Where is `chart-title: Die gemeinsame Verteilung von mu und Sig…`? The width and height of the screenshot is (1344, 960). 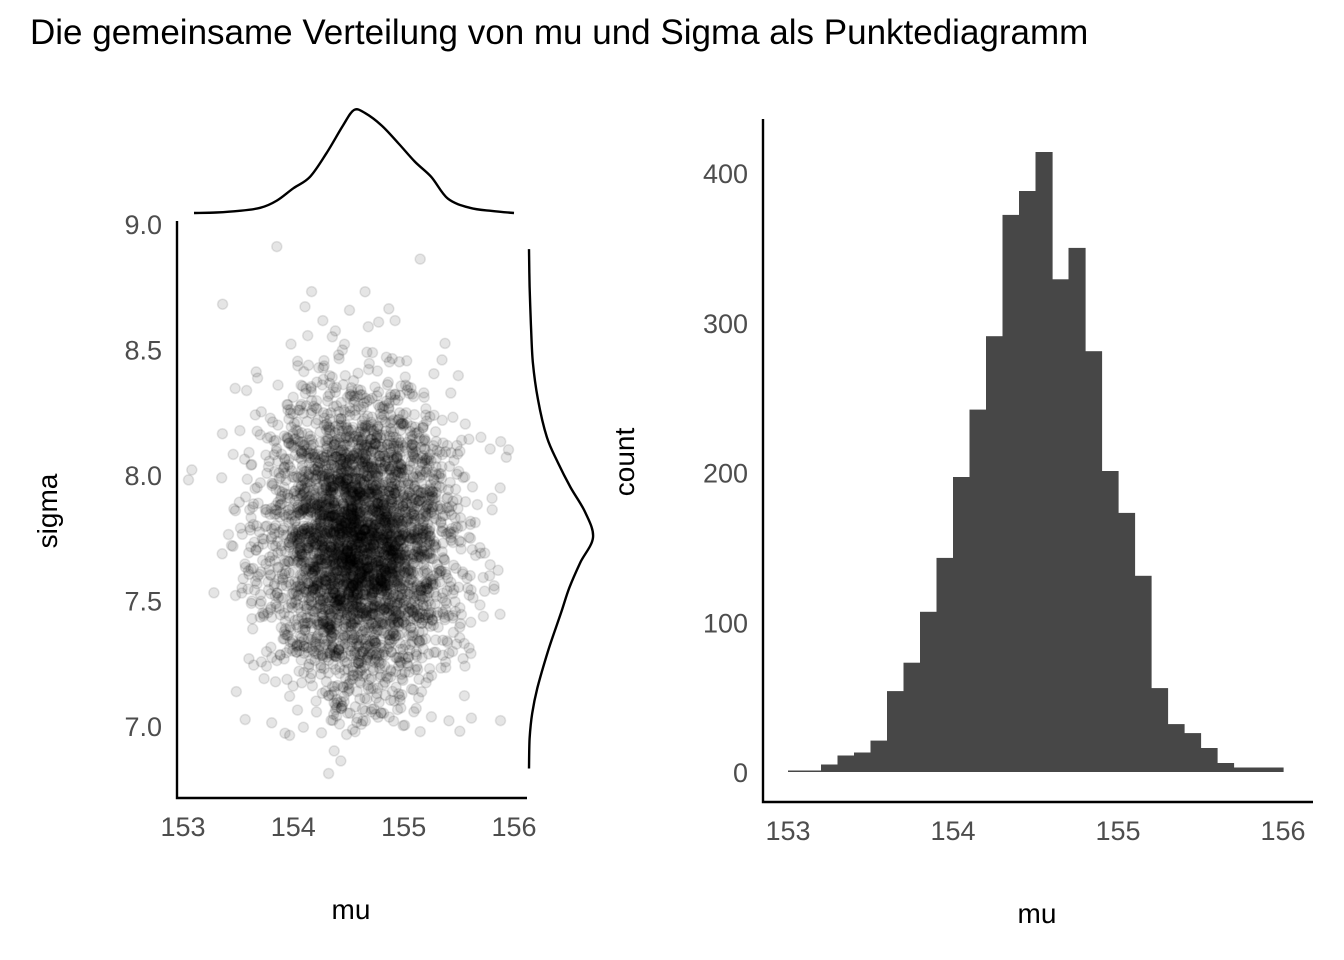
chart-title: Die gemeinsame Verteilung von mu und Sig… is located at coordinates (559, 32).